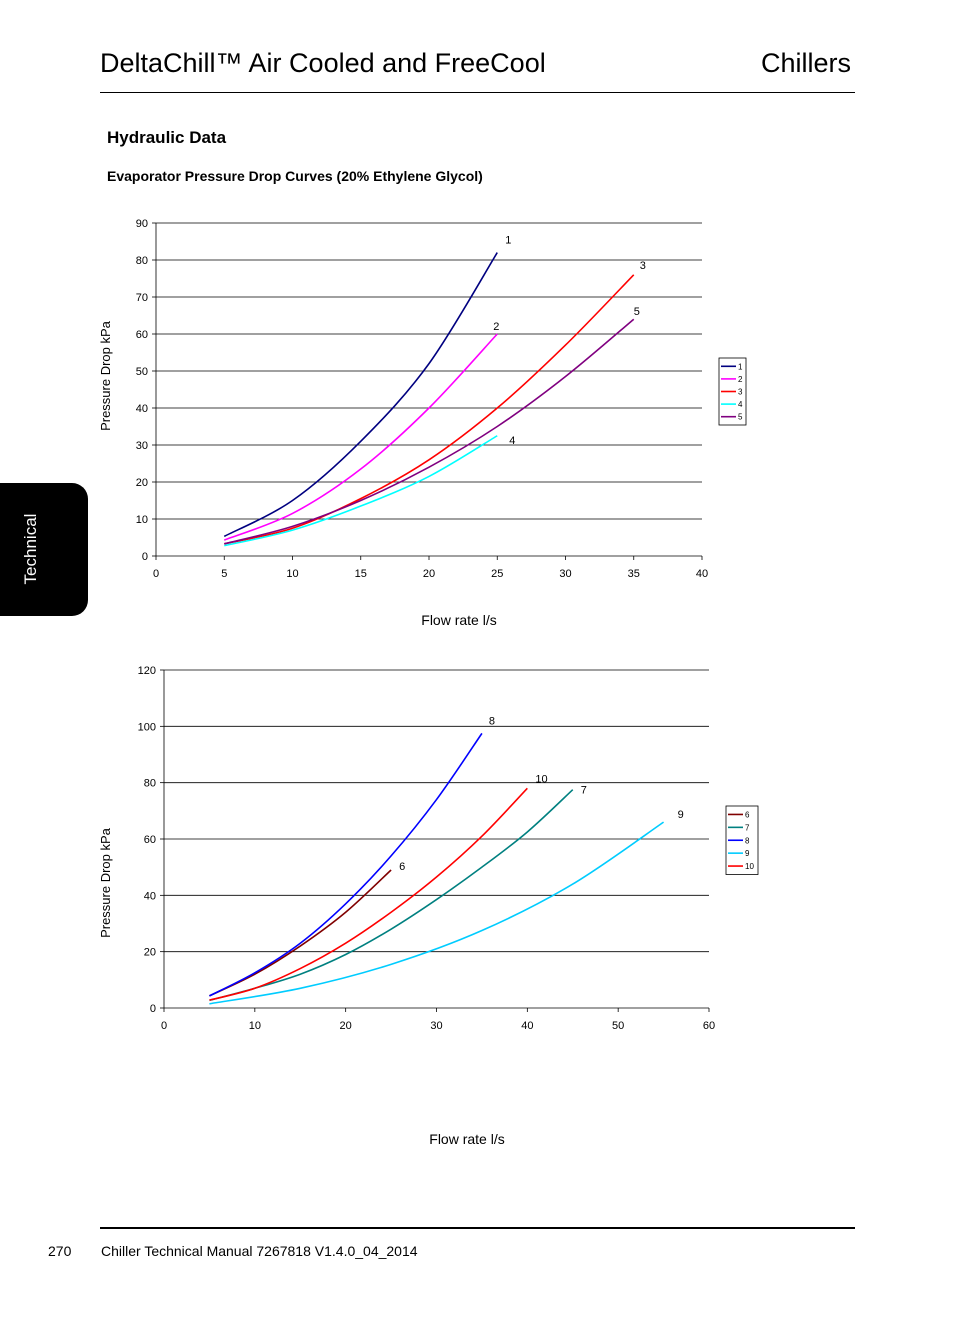  Describe the element at coordinates (142, 446) in the screenshot. I see `y-tick-label: 30` at that location.